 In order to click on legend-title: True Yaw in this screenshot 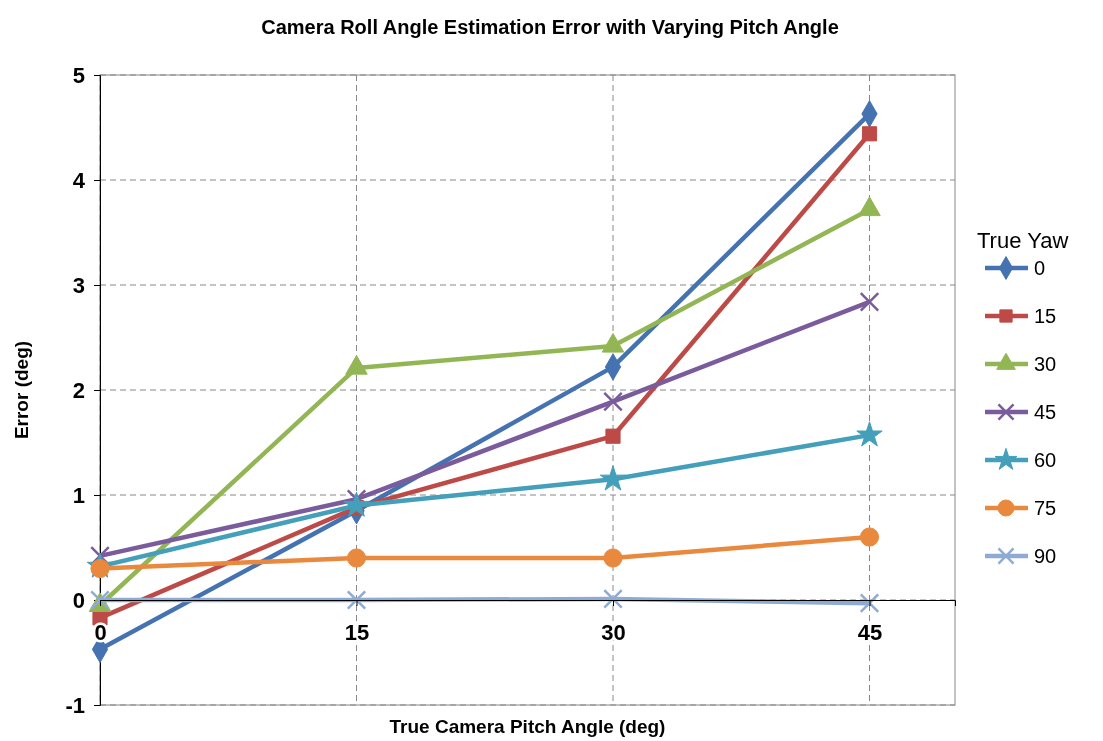, I will do `click(1023, 240)`.